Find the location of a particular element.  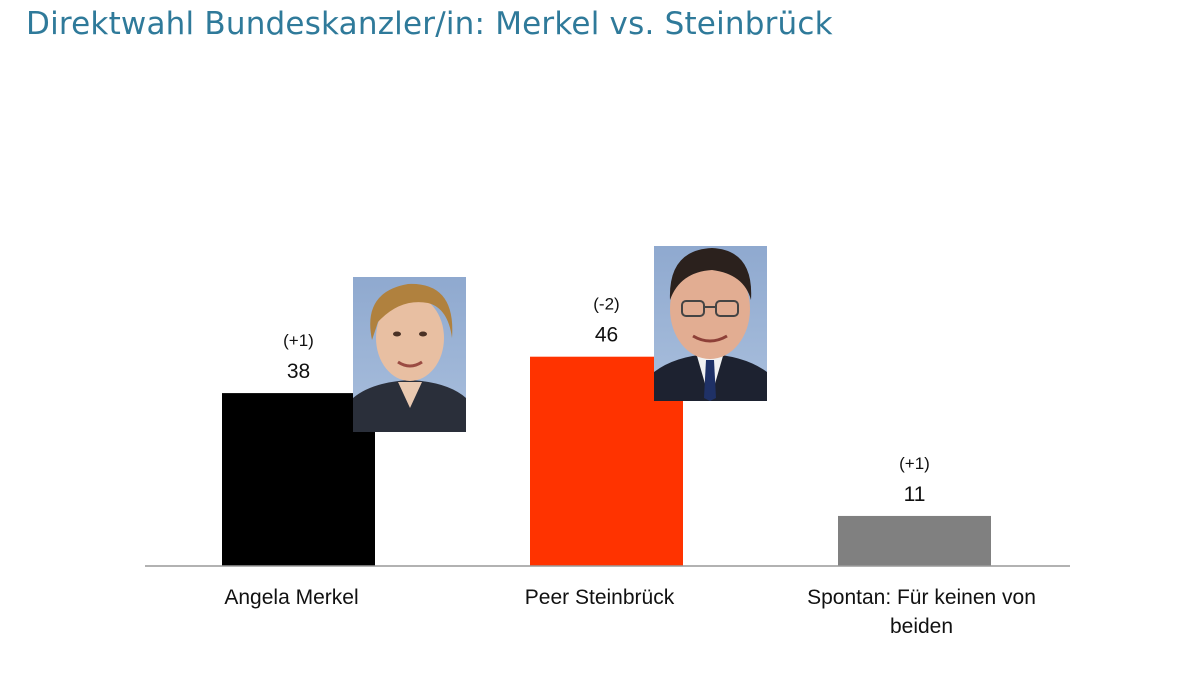

merkel-photo is located at coordinates (409, 354).